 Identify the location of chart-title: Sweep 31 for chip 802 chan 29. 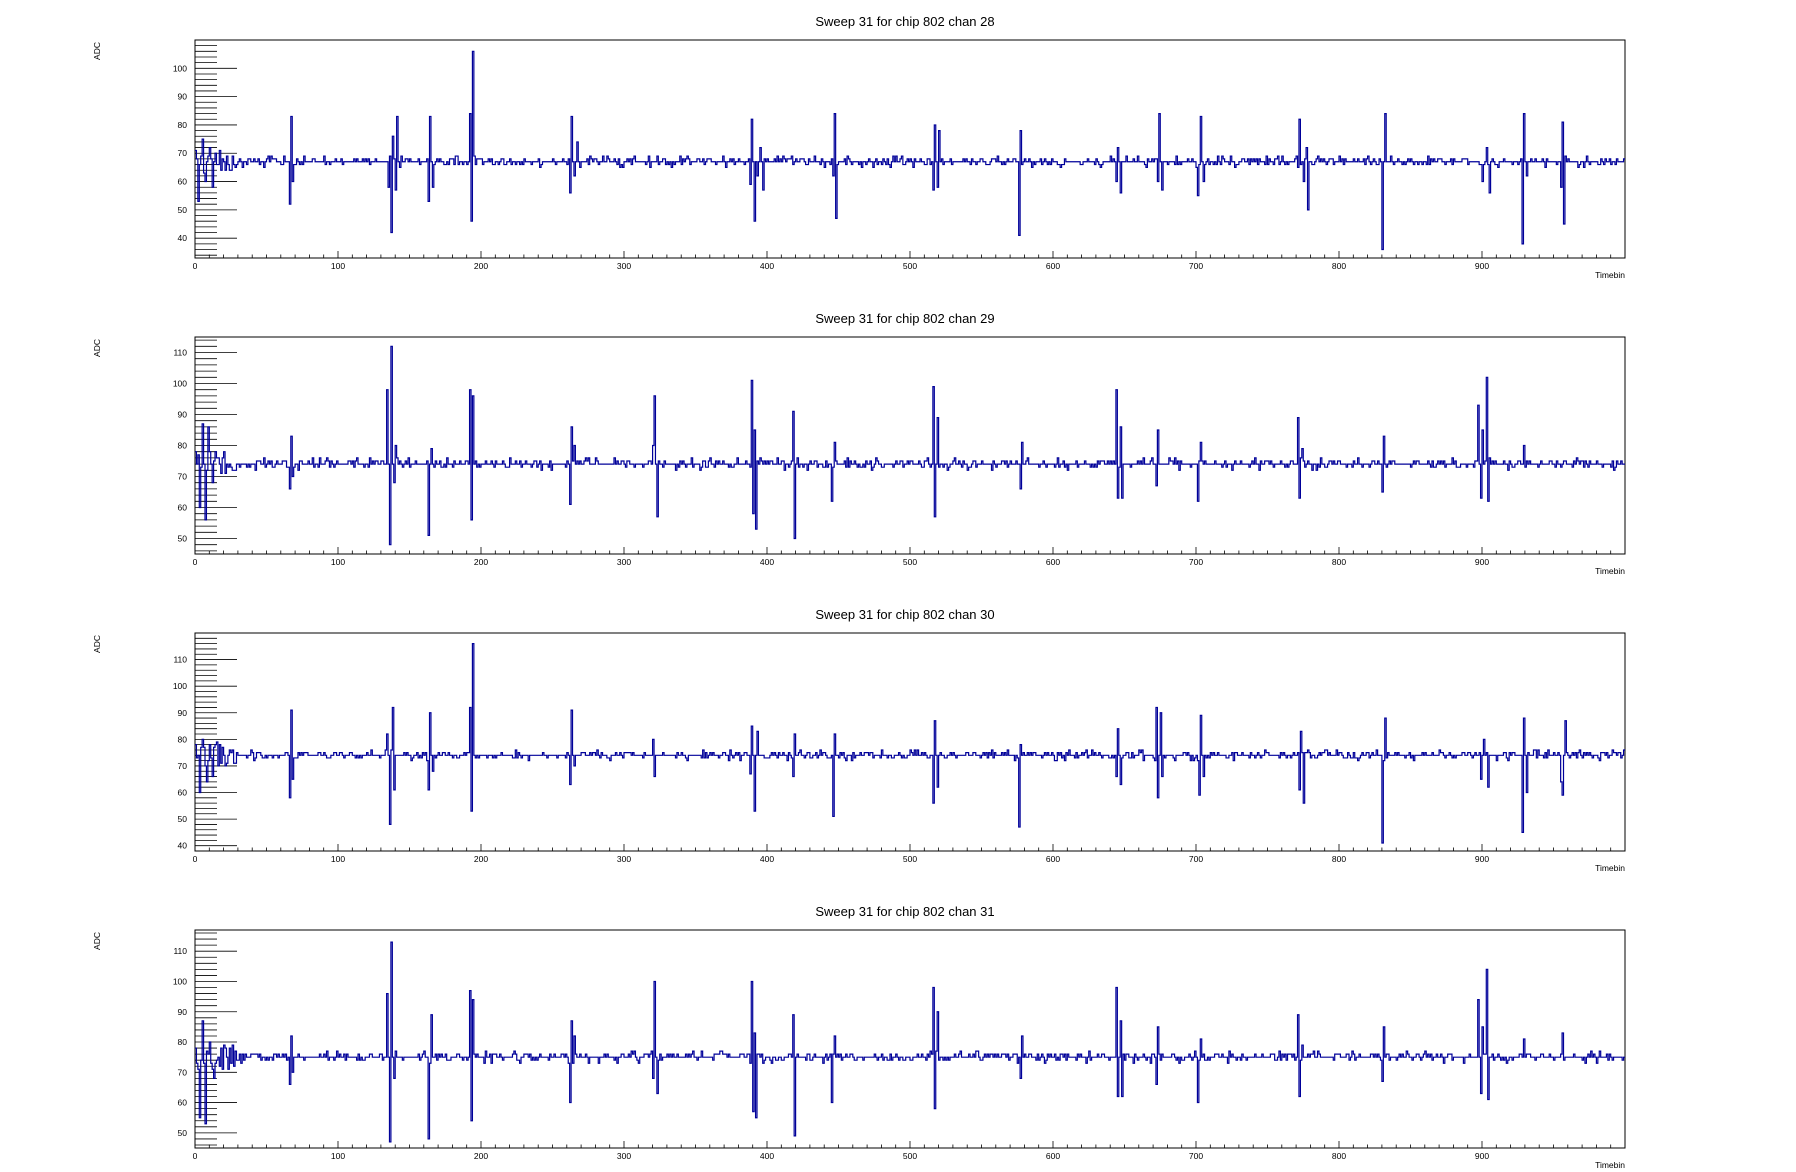
(904, 318).